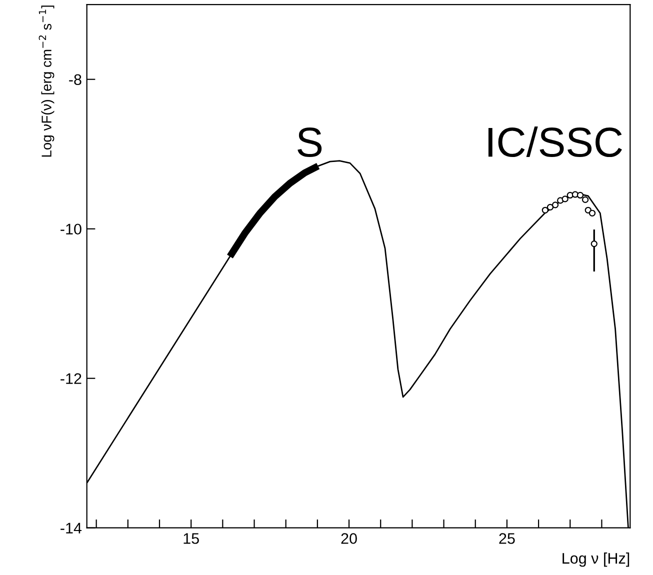 The height and width of the screenshot is (575, 653). I want to click on x-axis-title: Log ν [Hz], so click(596, 559).